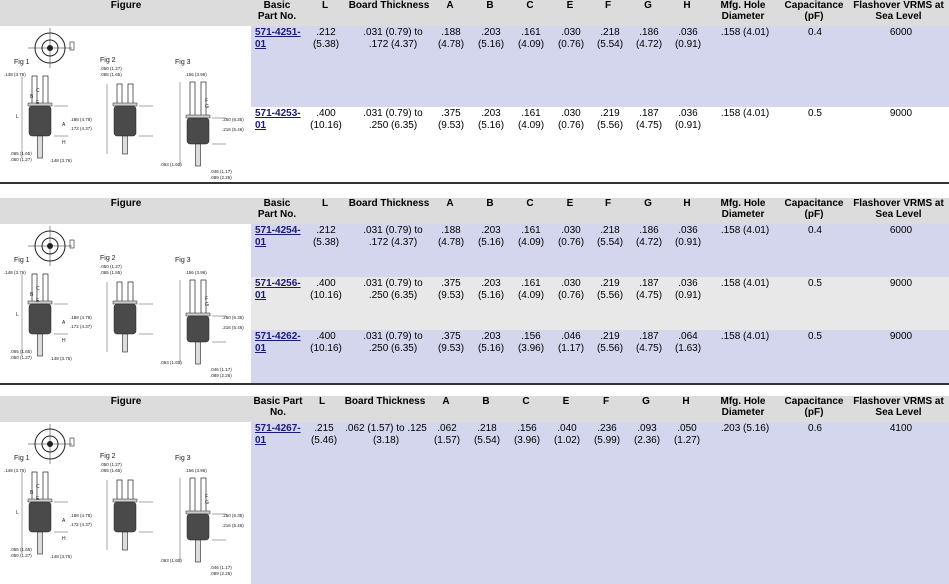 The image size is (949, 584). What do you see at coordinates (571, 38) in the screenshot?
I see `cell-e: .030 (0.76)` at bounding box center [571, 38].